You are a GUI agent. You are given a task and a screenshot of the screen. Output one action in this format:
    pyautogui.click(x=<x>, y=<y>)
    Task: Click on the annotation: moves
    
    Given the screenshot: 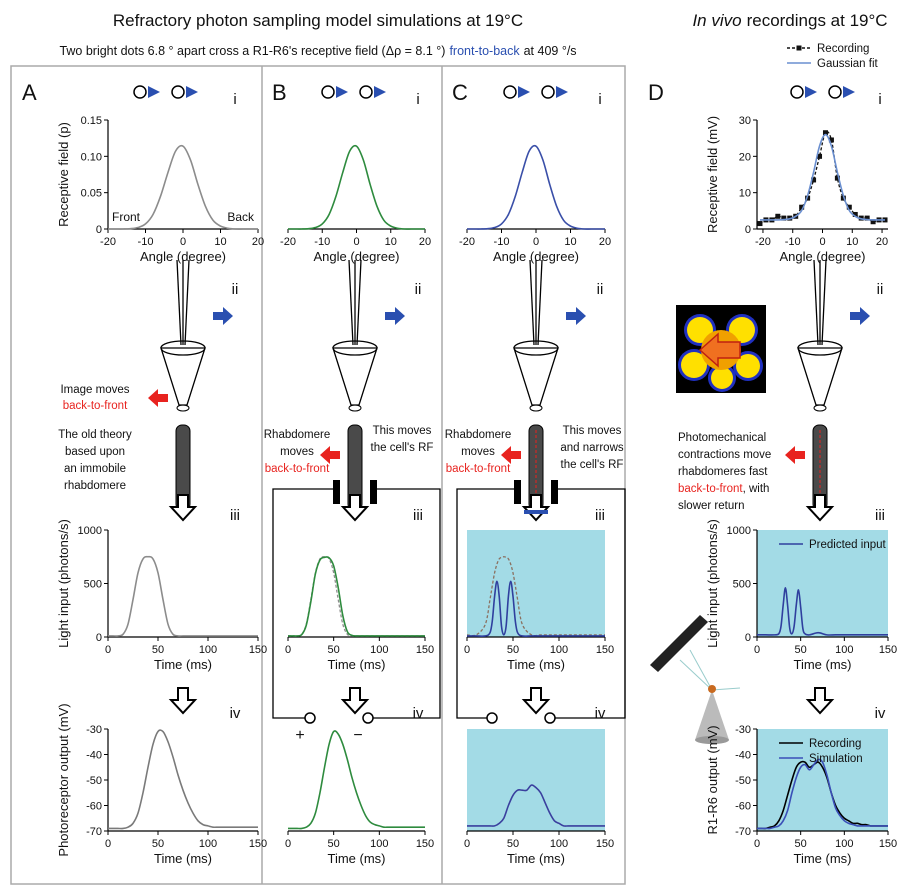 What is the action you would take?
    pyautogui.click(x=297, y=452)
    